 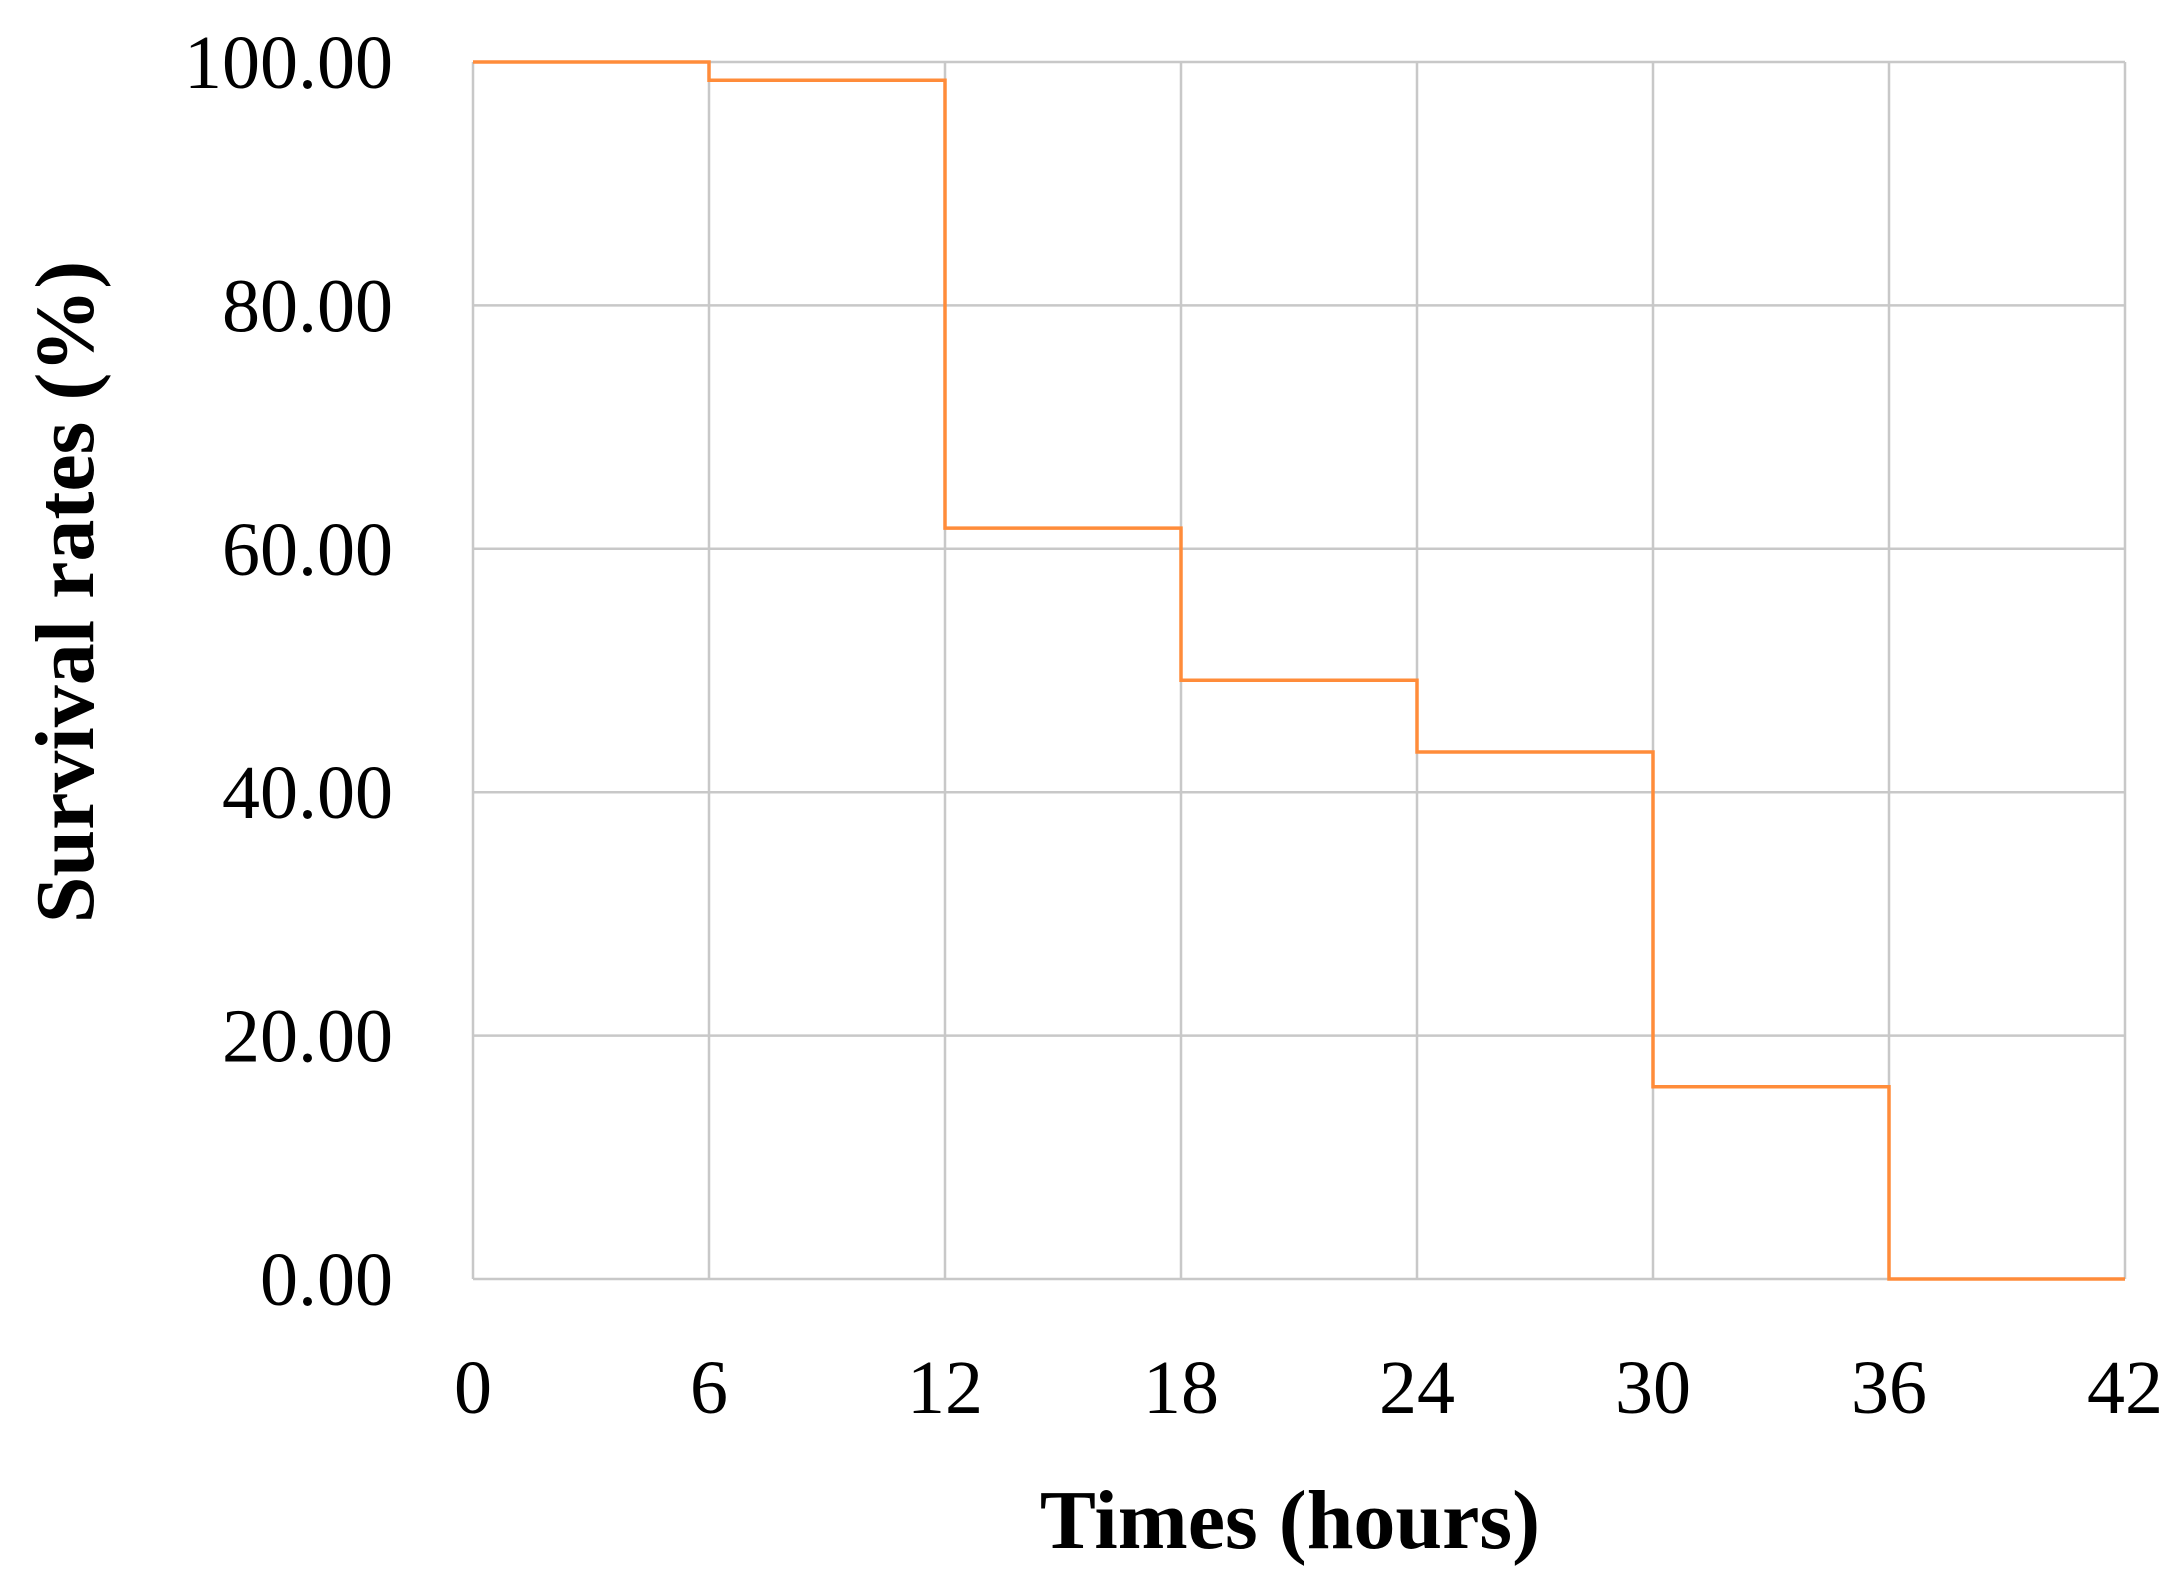 What do you see at coordinates (307, 306) in the screenshot?
I see `y-tick-label: 80.00` at bounding box center [307, 306].